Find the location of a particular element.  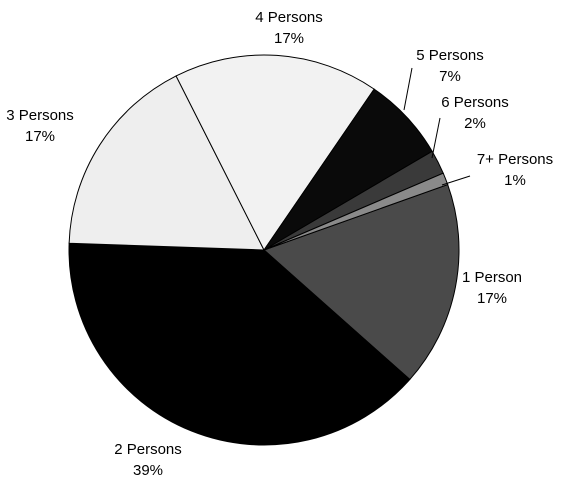

slice-percent: 1% is located at coordinates (515, 180).